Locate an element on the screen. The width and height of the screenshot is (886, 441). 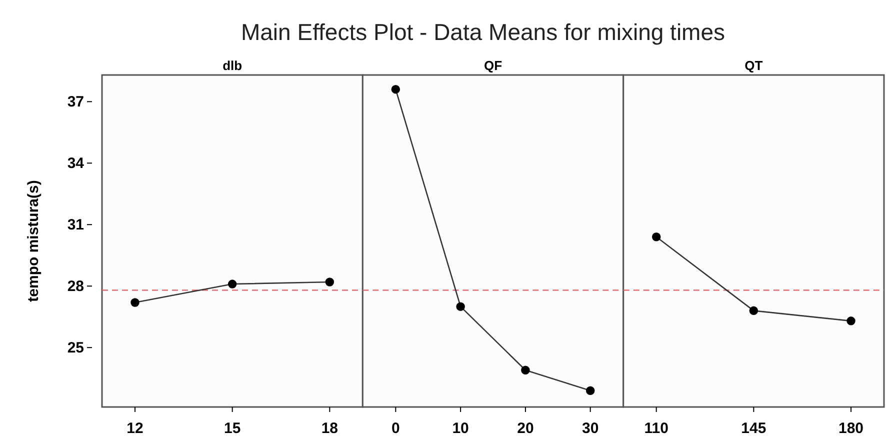
text: Main Effects Plot - Data Means for mixing times is located at coordinates (483, 32).